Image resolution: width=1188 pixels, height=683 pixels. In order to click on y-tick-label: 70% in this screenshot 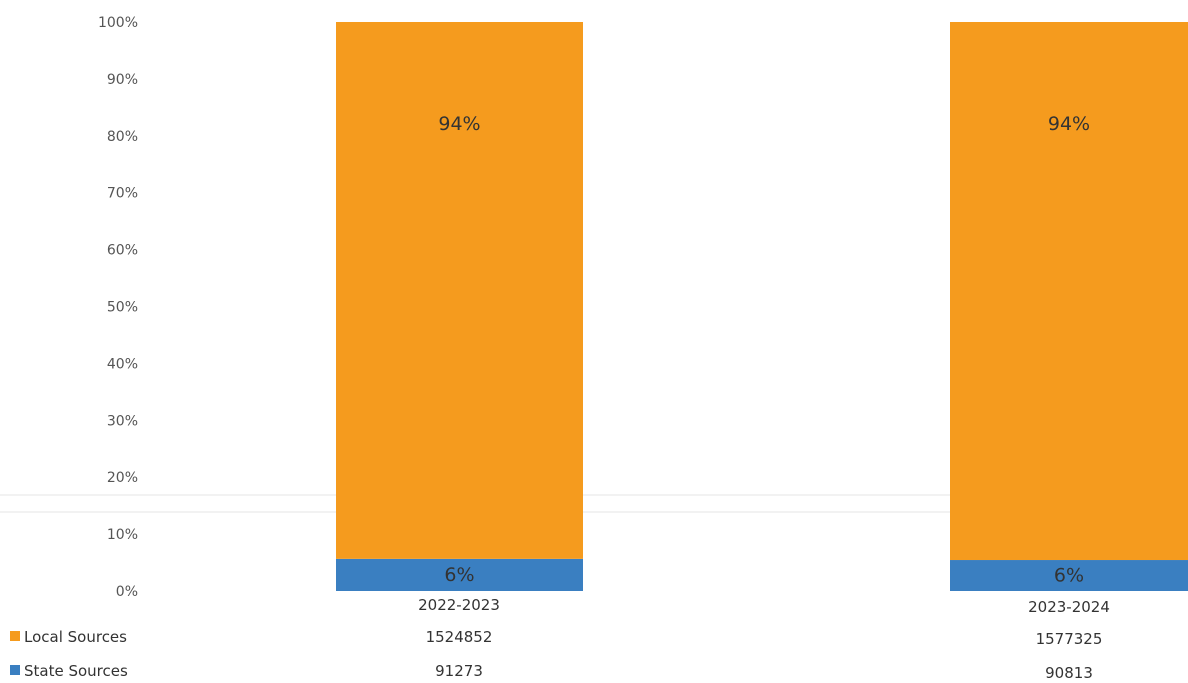, I will do `click(122, 194)`.